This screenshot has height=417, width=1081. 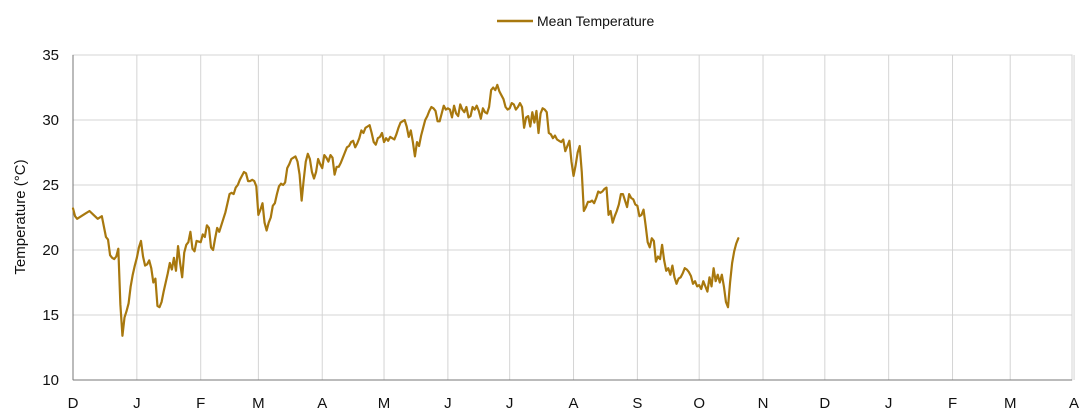 I want to click on y-axis-ticks: 10 15 20 25 30 35, so click(x=58, y=218).